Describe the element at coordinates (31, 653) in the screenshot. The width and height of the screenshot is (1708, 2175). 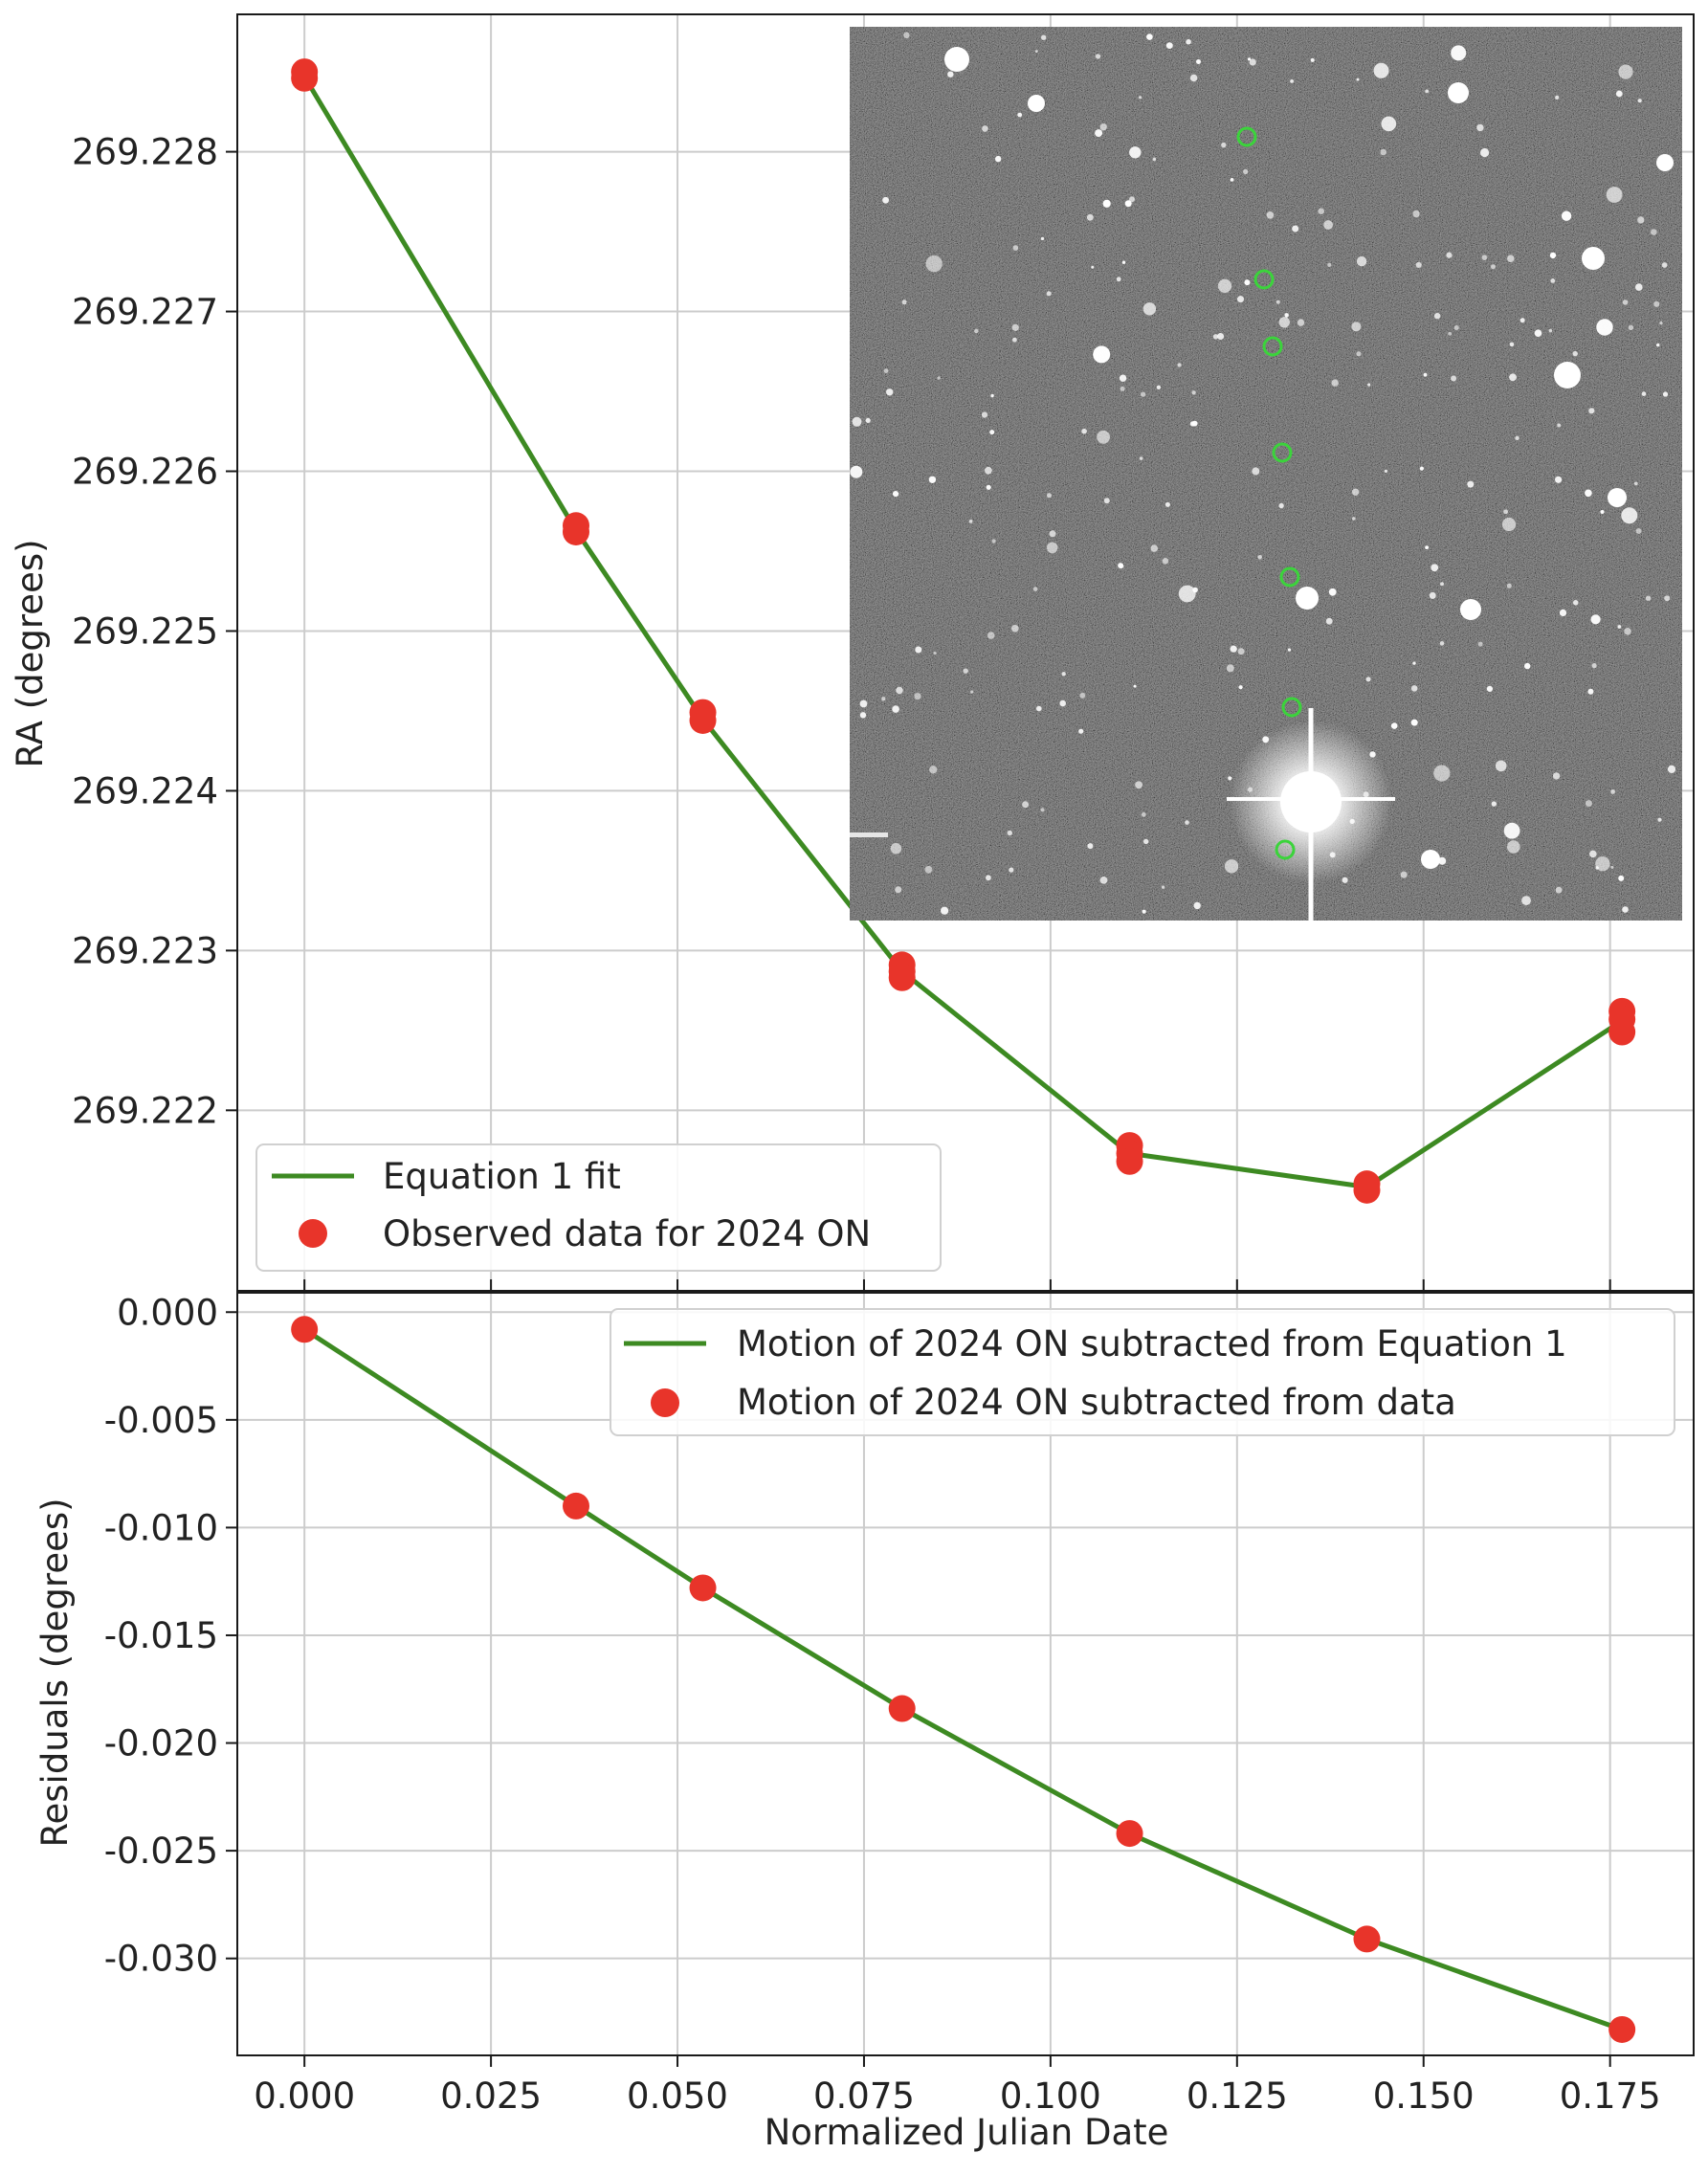
I see `top-y-axis-label: RA (degrees)` at that location.